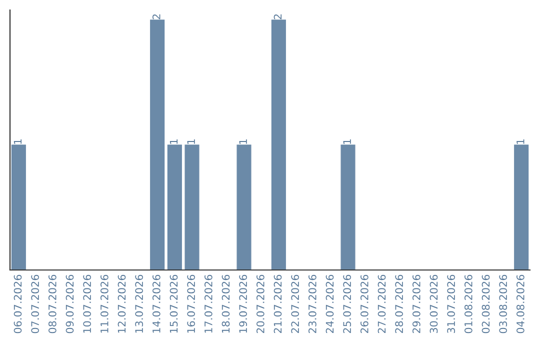 The height and width of the screenshot is (340, 540). What do you see at coordinates (451, 304) in the screenshot?
I see `x-tick-label: 31.07.2026` at bounding box center [451, 304].